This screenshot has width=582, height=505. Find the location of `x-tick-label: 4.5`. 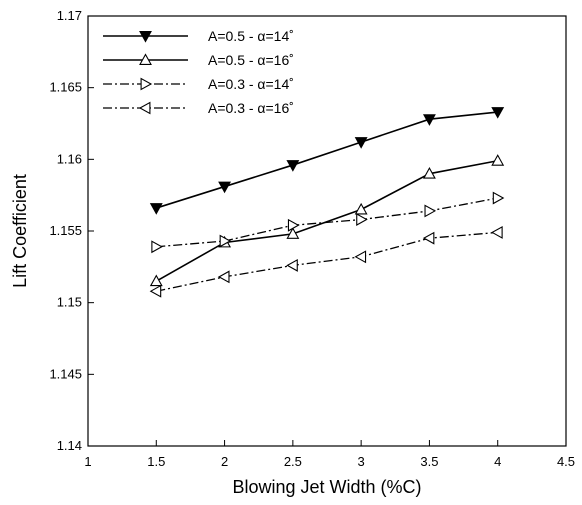

x-tick-label: 4.5 is located at coordinates (566, 461).